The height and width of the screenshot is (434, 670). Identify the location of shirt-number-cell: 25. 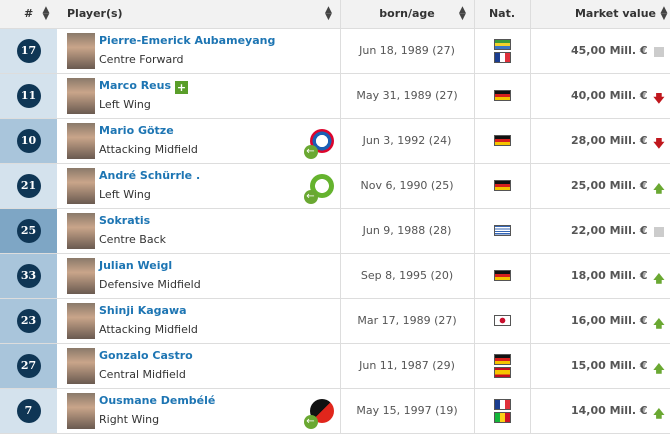
(28, 231).